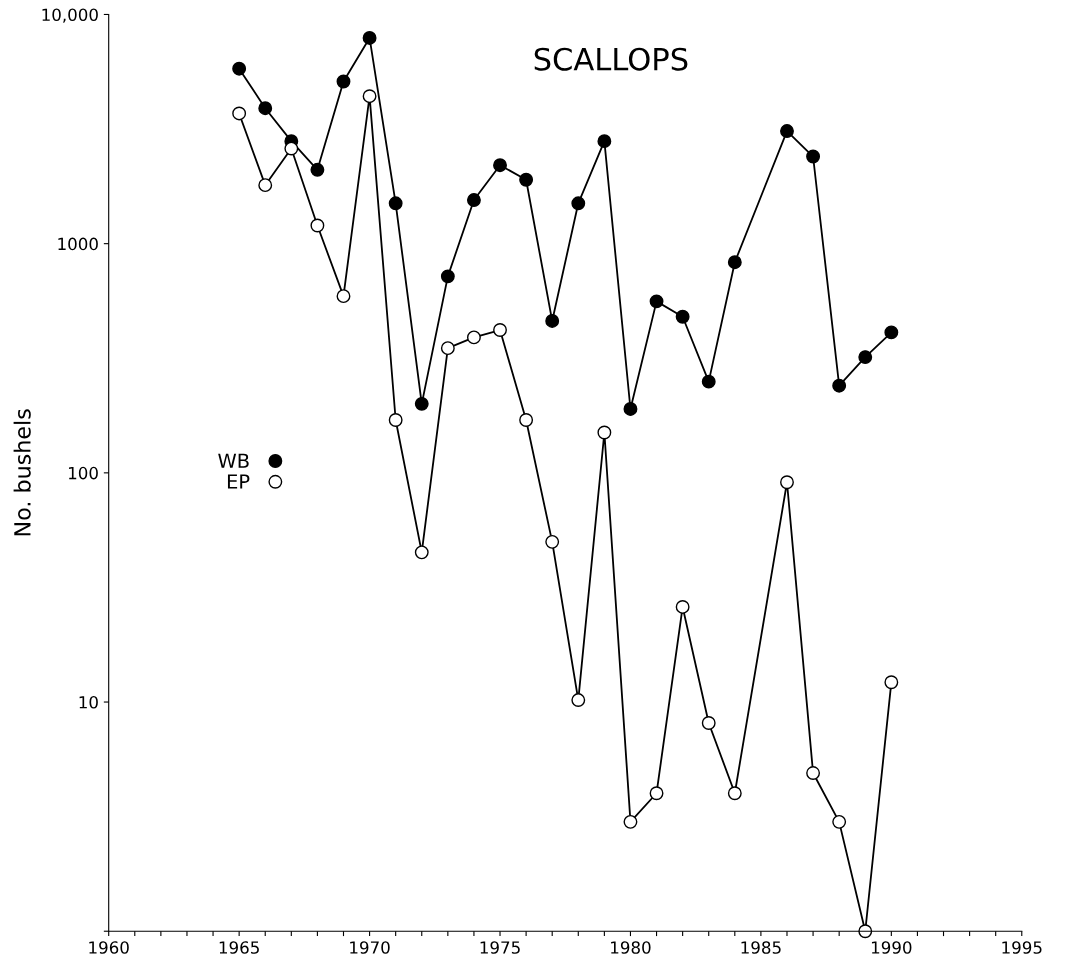 This screenshot has width=1087, height=965. What do you see at coordinates (22, 472) in the screenshot?
I see `y-axis-title: No. bushels` at bounding box center [22, 472].